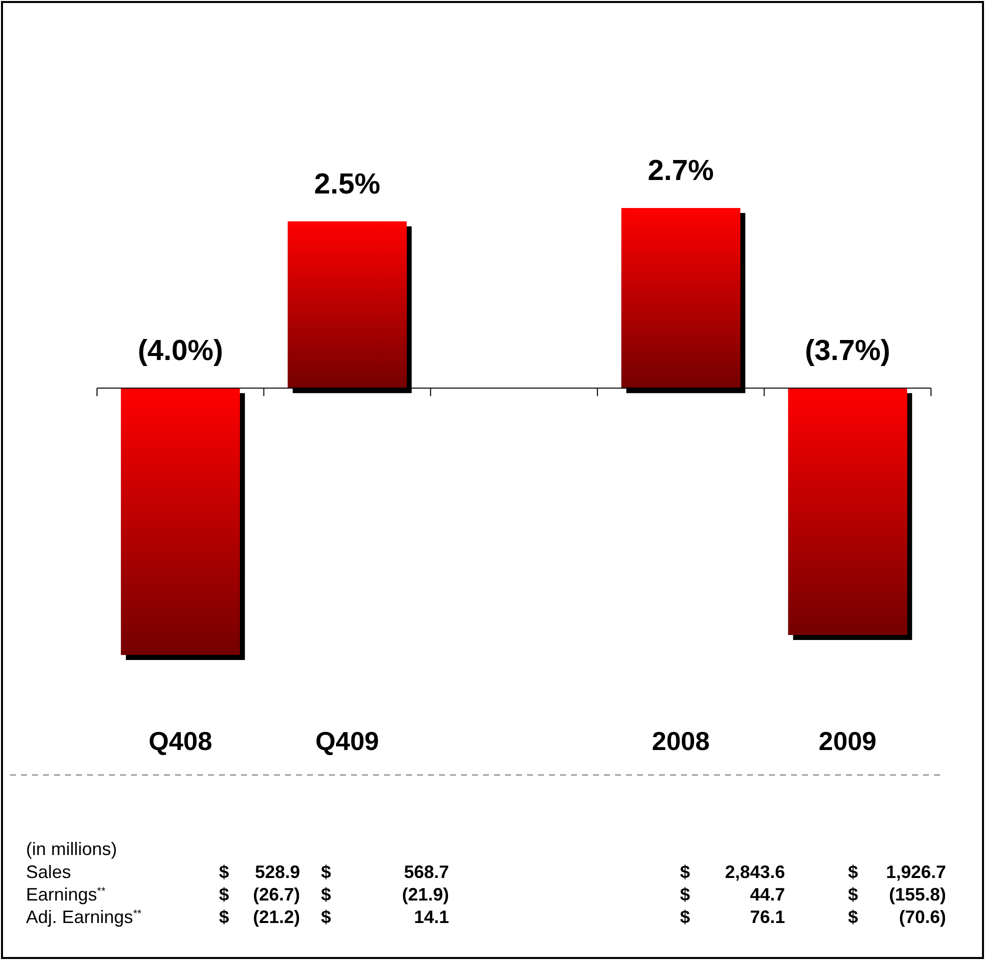  What do you see at coordinates (847, 741) in the screenshot?
I see `x-tick-label: 2009` at bounding box center [847, 741].